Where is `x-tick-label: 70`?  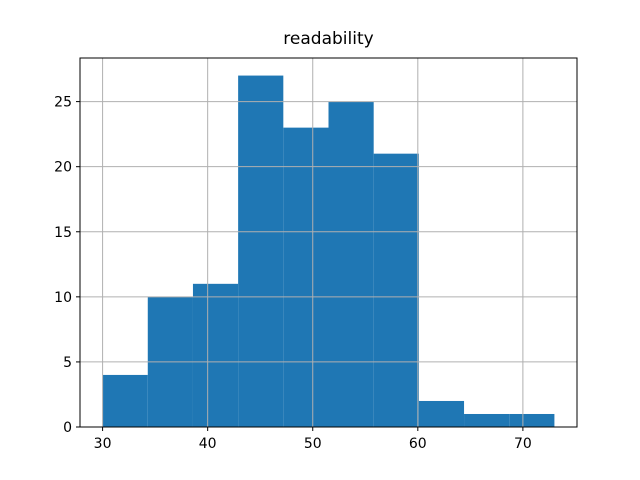
x-tick-label: 70 is located at coordinates (523, 444).